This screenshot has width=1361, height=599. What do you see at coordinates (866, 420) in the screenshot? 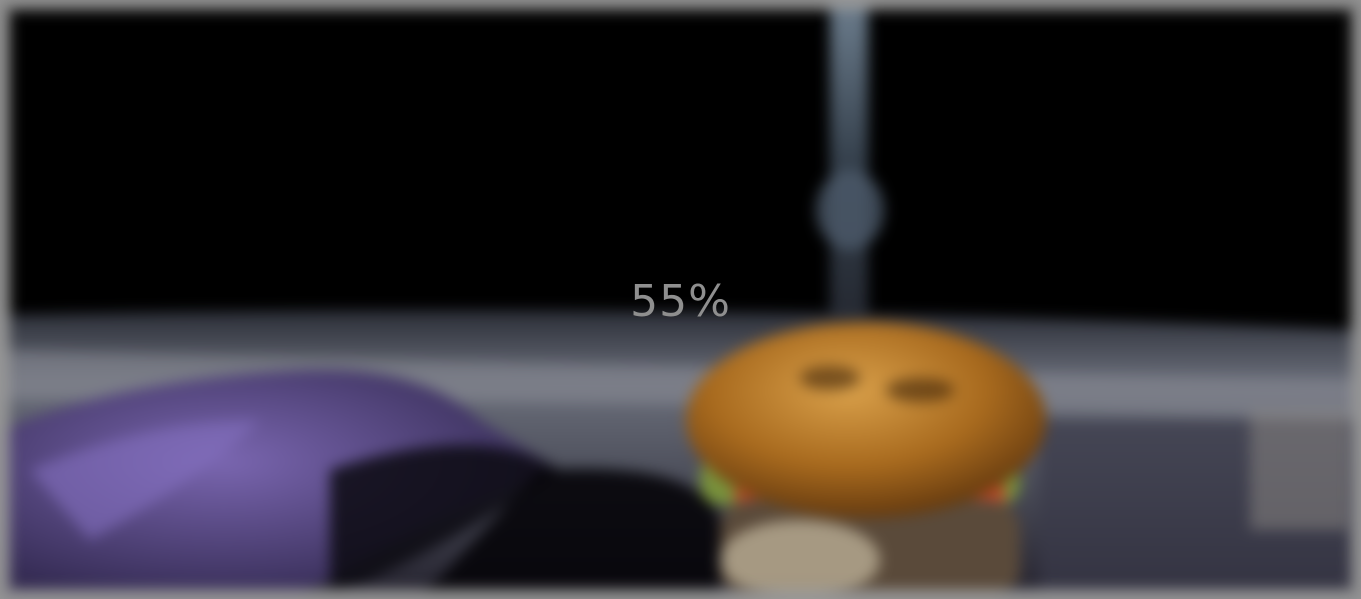
I see `burger-bun` at bounding box center [866, 420].